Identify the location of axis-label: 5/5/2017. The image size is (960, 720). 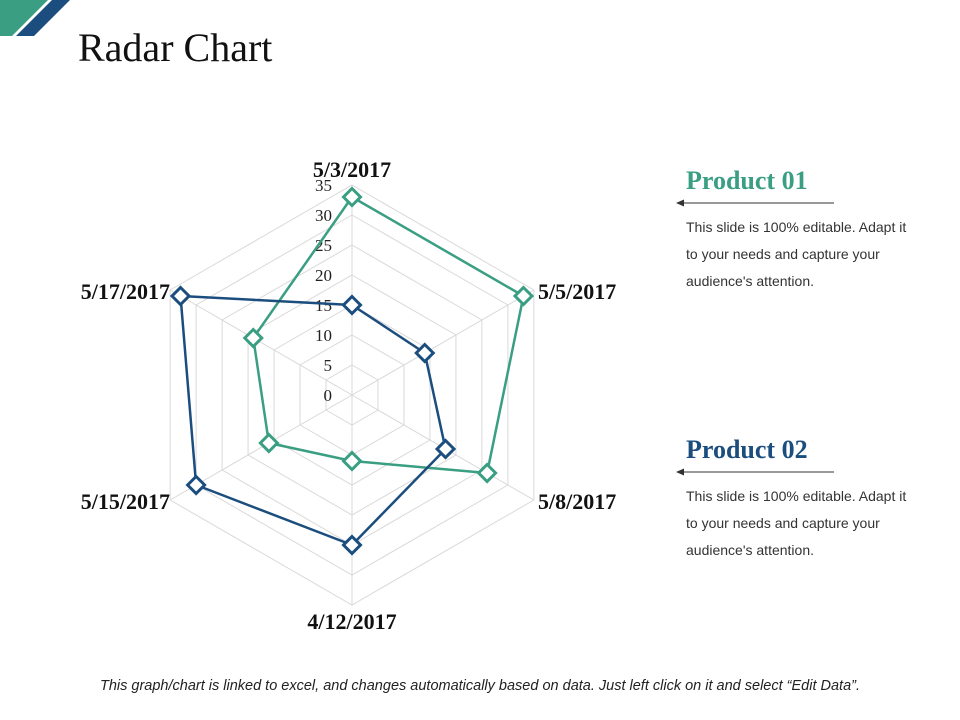
(577, 291).